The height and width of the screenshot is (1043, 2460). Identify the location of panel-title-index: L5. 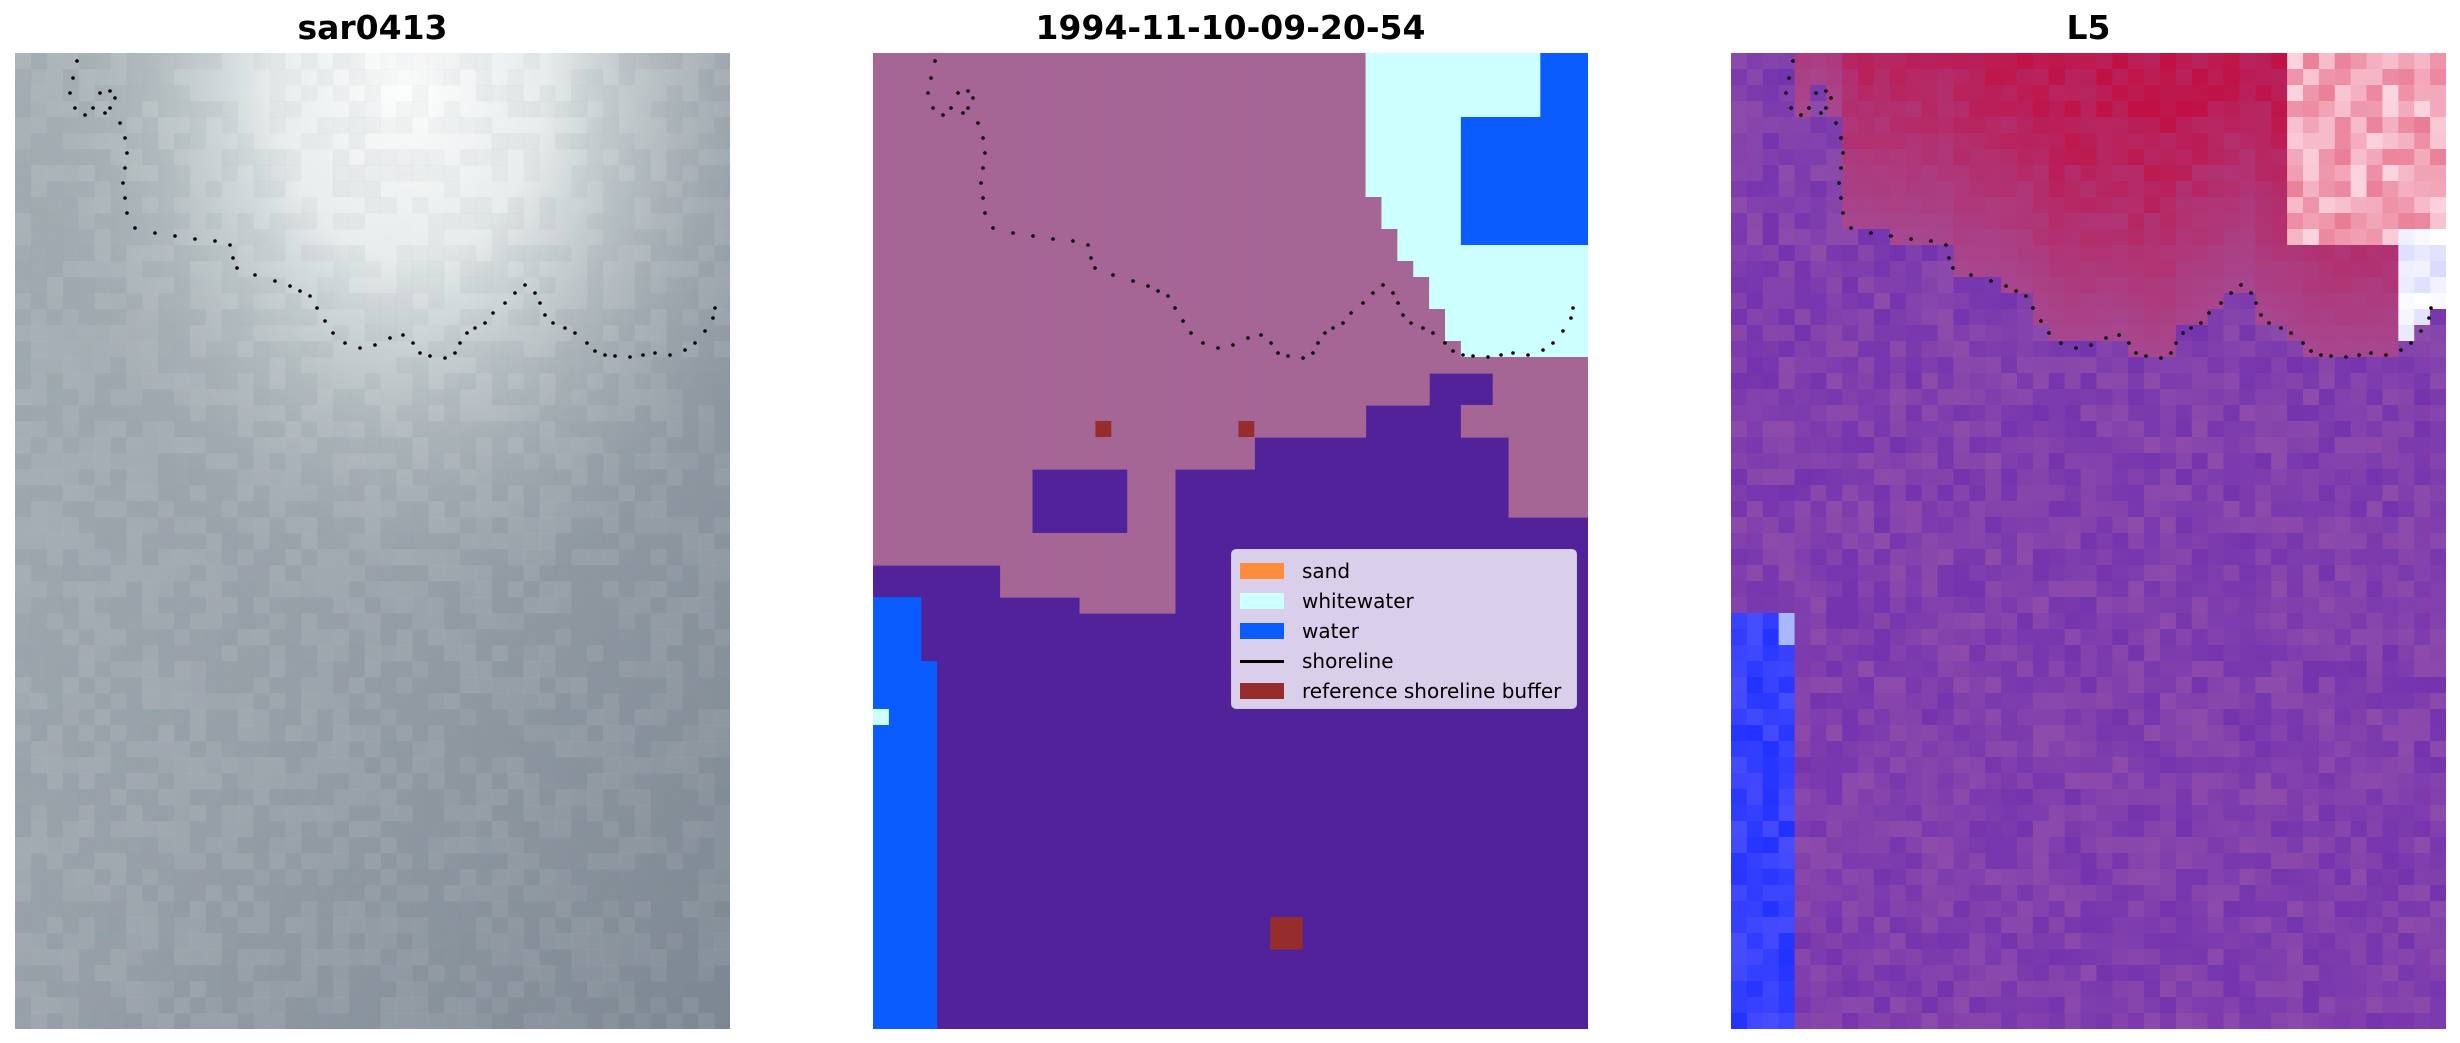
(2088, 27).